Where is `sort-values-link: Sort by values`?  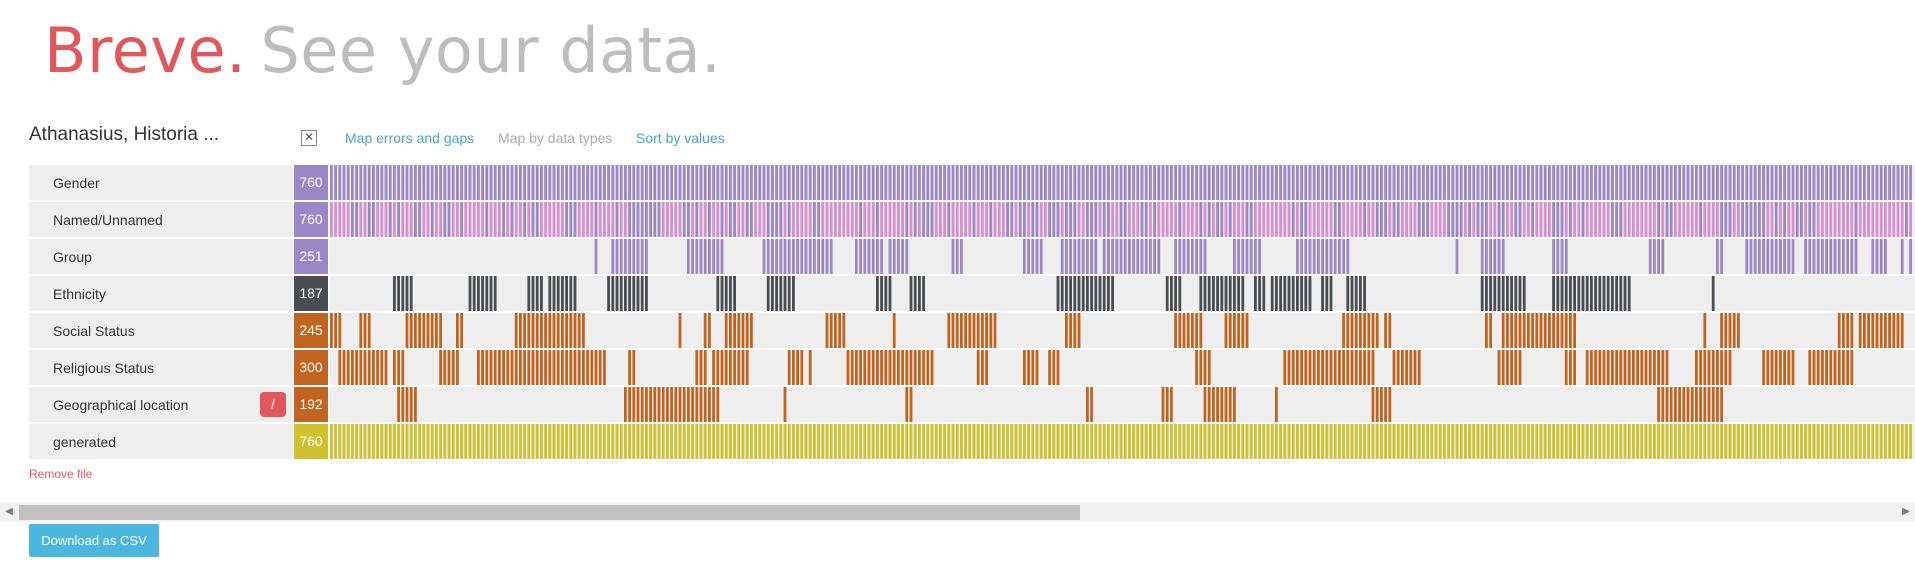 sort-values-link: Sort by values is located at coordinates (680, 138).